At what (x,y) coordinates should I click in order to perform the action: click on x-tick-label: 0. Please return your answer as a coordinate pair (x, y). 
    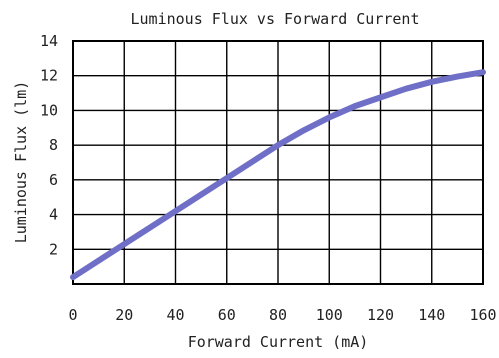
    Looking at the image, I should click on (72, 315).